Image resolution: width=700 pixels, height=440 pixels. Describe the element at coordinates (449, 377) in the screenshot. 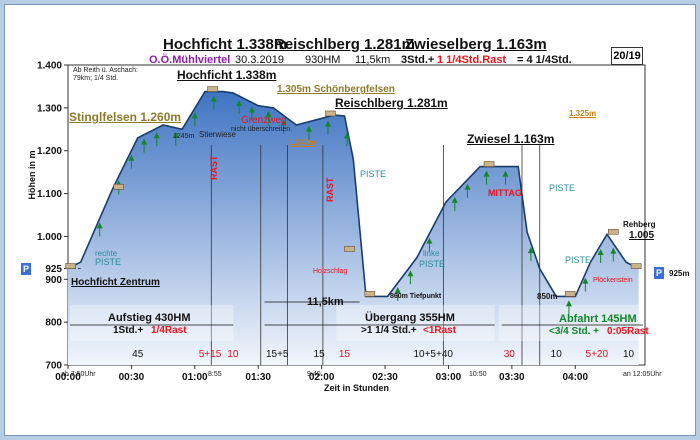

I see `x-tick-label-6: 03:00` at that location.